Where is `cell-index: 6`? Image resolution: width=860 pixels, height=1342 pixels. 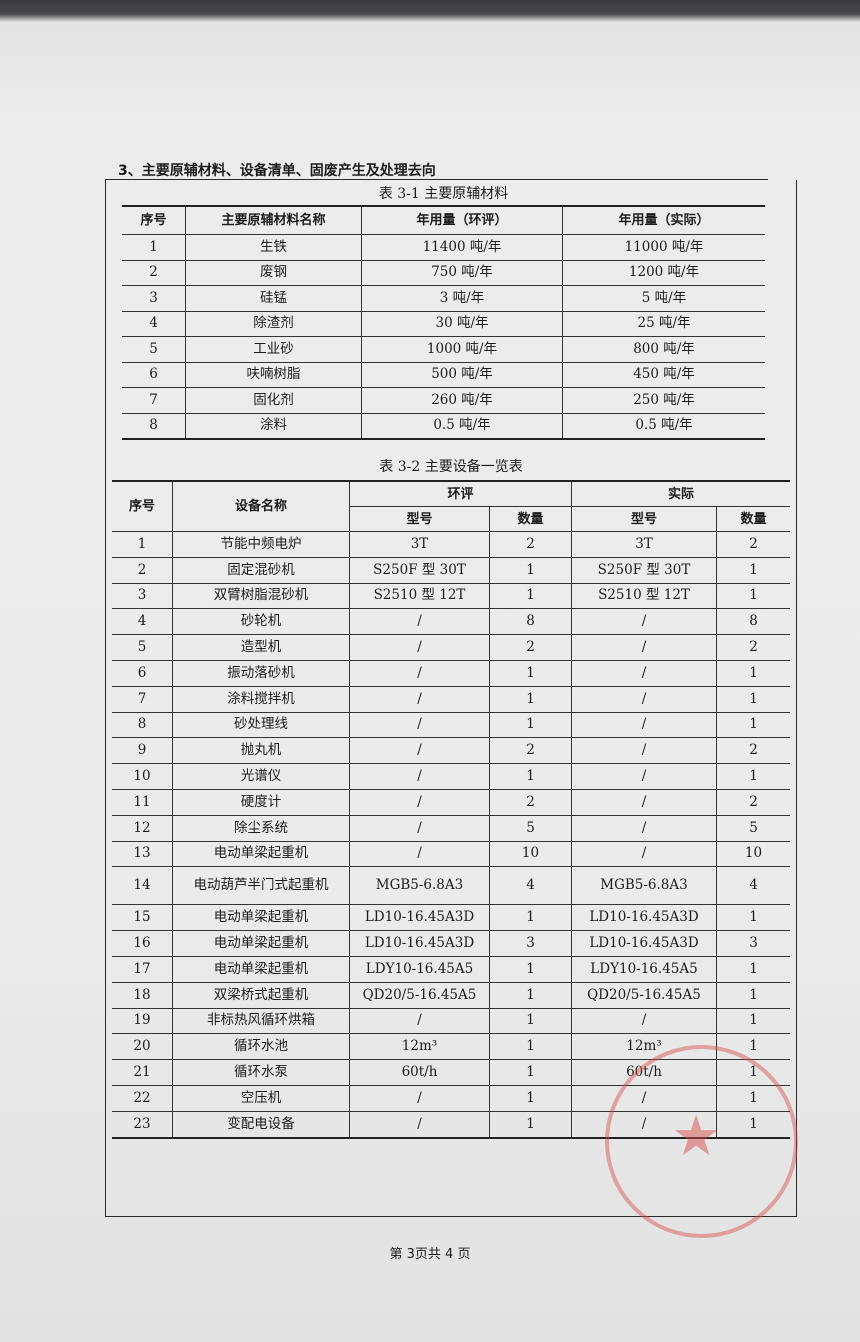 cell-index: 6 is located at coordinates (142, 673).